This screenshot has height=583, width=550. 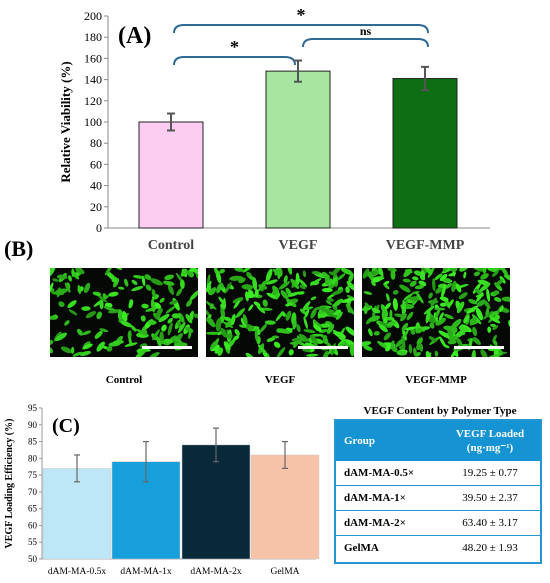 What do you see at coordinates (216, 502) in the screenshot?
I see `bar` at bounding box center [216, 502].